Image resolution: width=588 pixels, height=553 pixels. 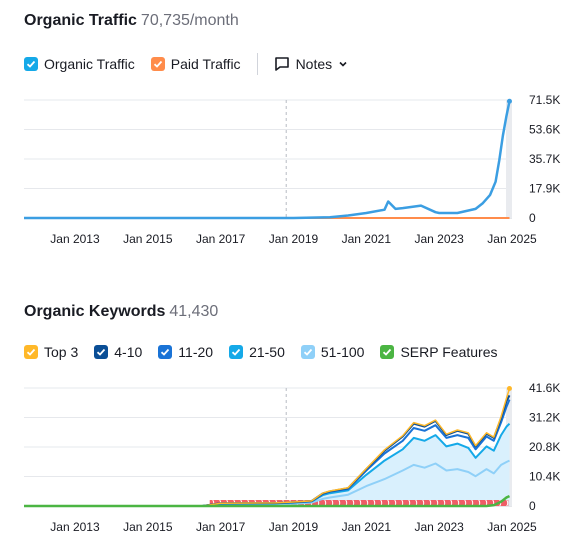 I want to click on legend-top3: Top 3, so click(x=51, y=352).